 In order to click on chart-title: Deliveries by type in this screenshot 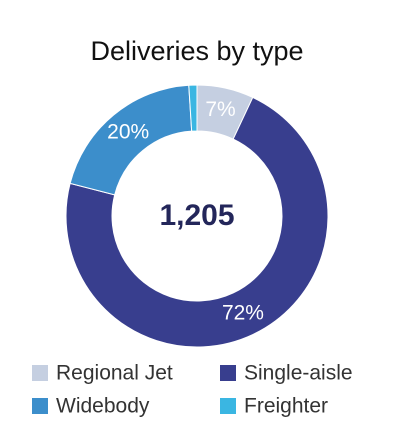, I will do `click(196, 51)`.